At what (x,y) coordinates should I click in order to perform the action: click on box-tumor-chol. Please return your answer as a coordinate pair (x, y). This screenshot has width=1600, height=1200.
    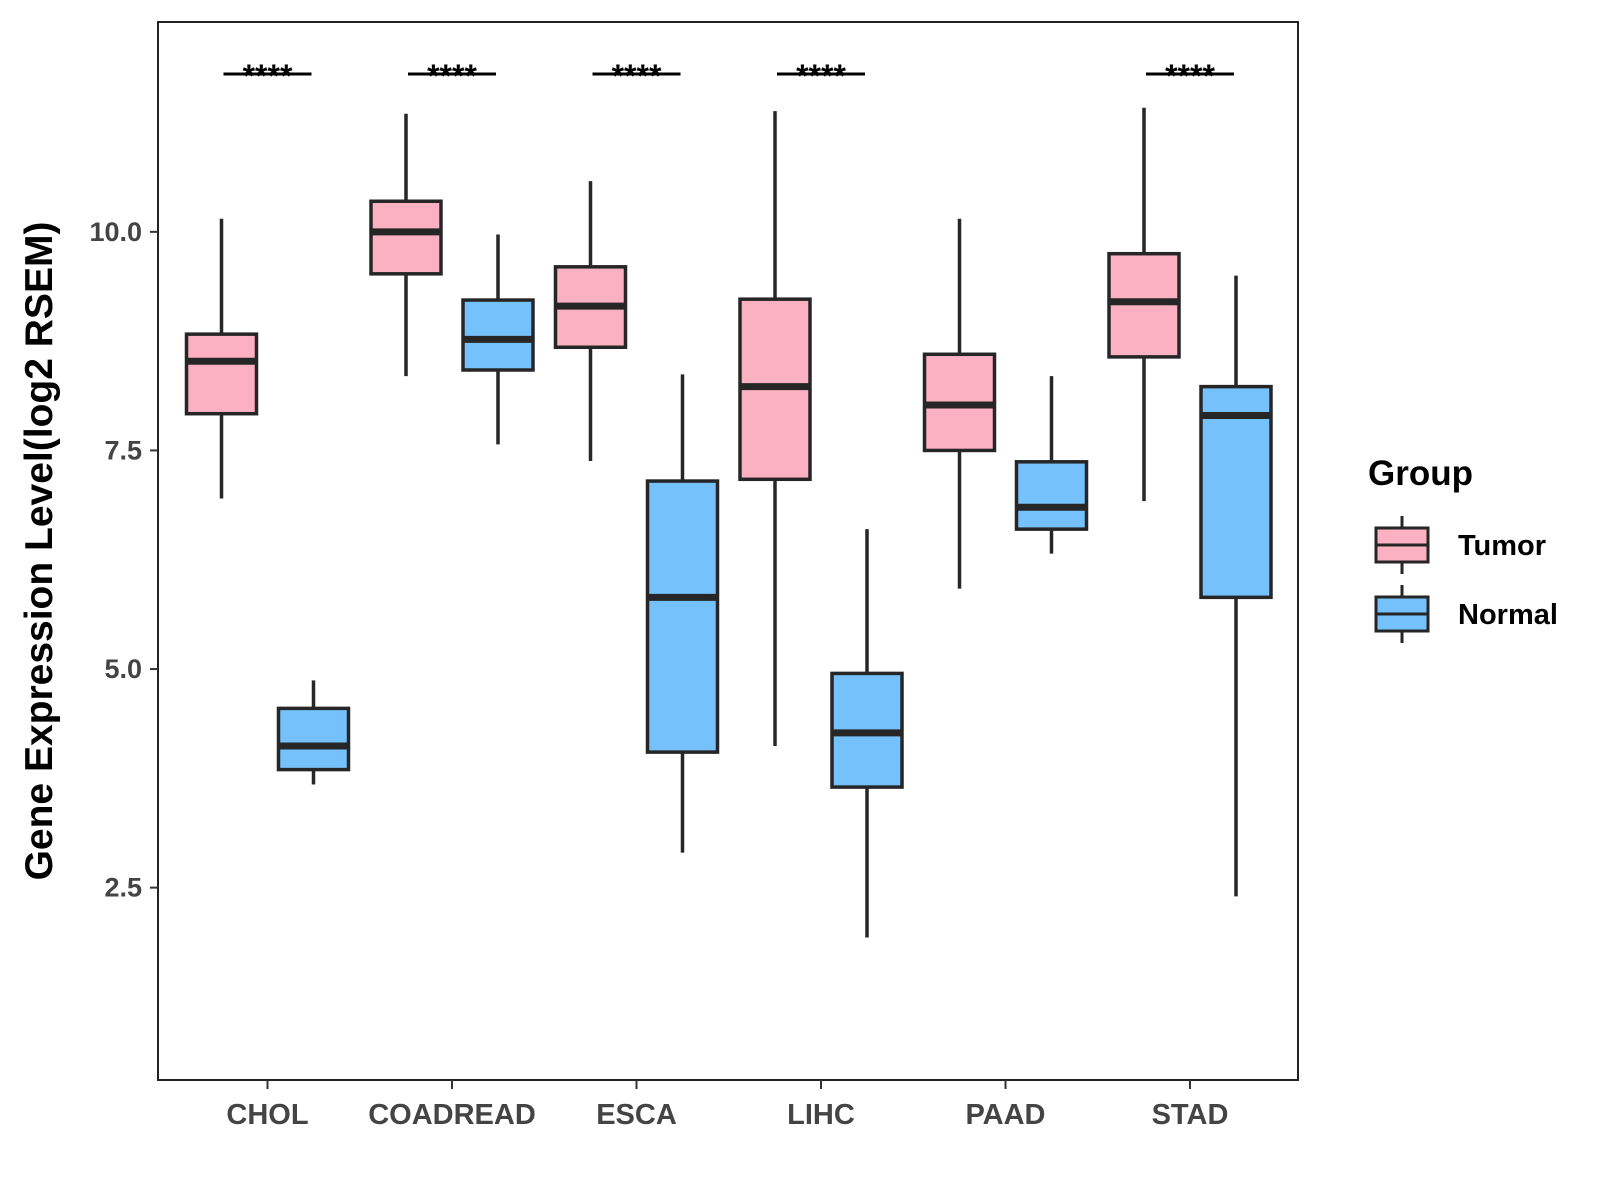
    Looking at the image, I should click on (221, 358).